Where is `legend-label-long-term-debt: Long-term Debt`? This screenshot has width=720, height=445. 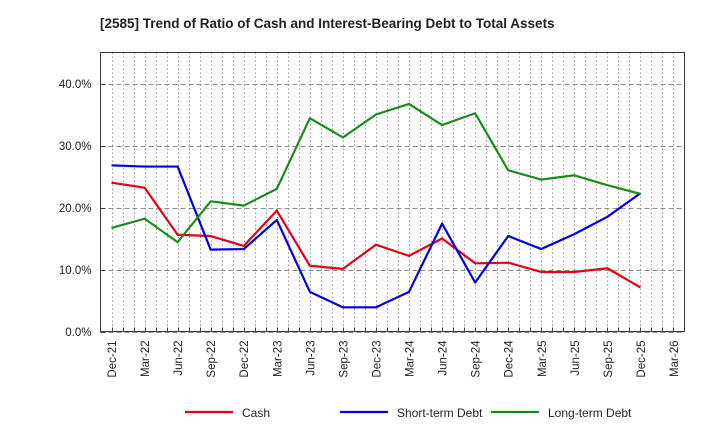 legend-label-long-term-debt: Long-term Debt is located at coordinates (590, 413).